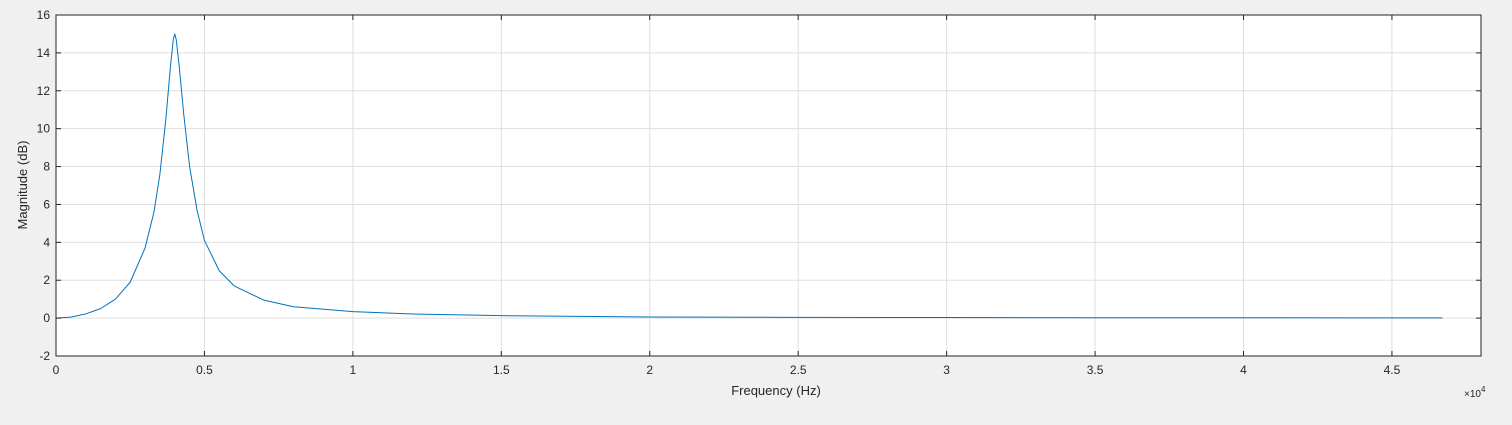 Image resolution: width=1512 pixels, height=425 pixels. What do you see at coordinates (501, 370) in the screenshot?
I see `x-tick-label: 1.5` at bounding box center [501, 370].